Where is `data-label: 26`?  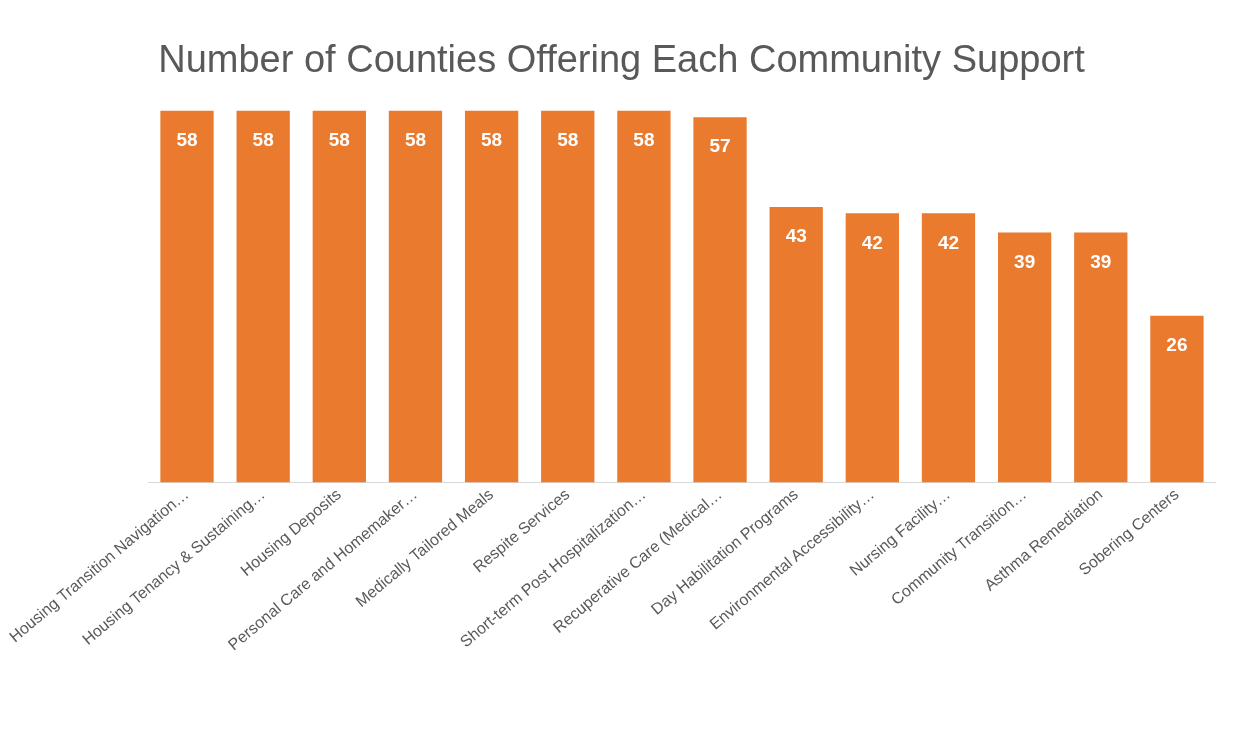
data-label: 26 is located at coordinates (1177, 345).